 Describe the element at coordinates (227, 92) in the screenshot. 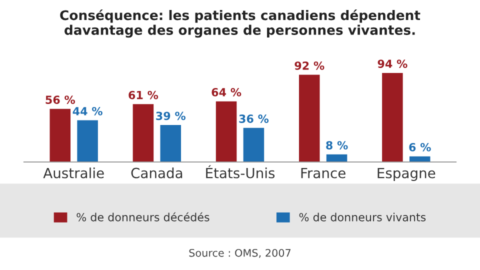

I see `data-label: 64 %` at that location.